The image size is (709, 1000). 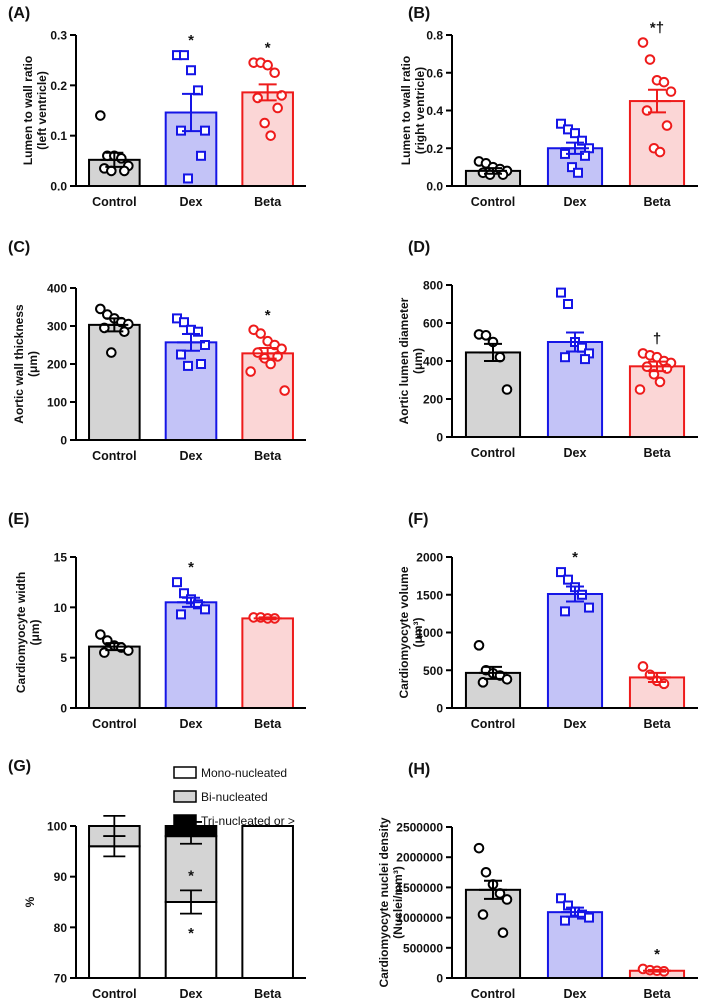 I want to click on y-tick-label: 500000, so click(x=423, y=948).